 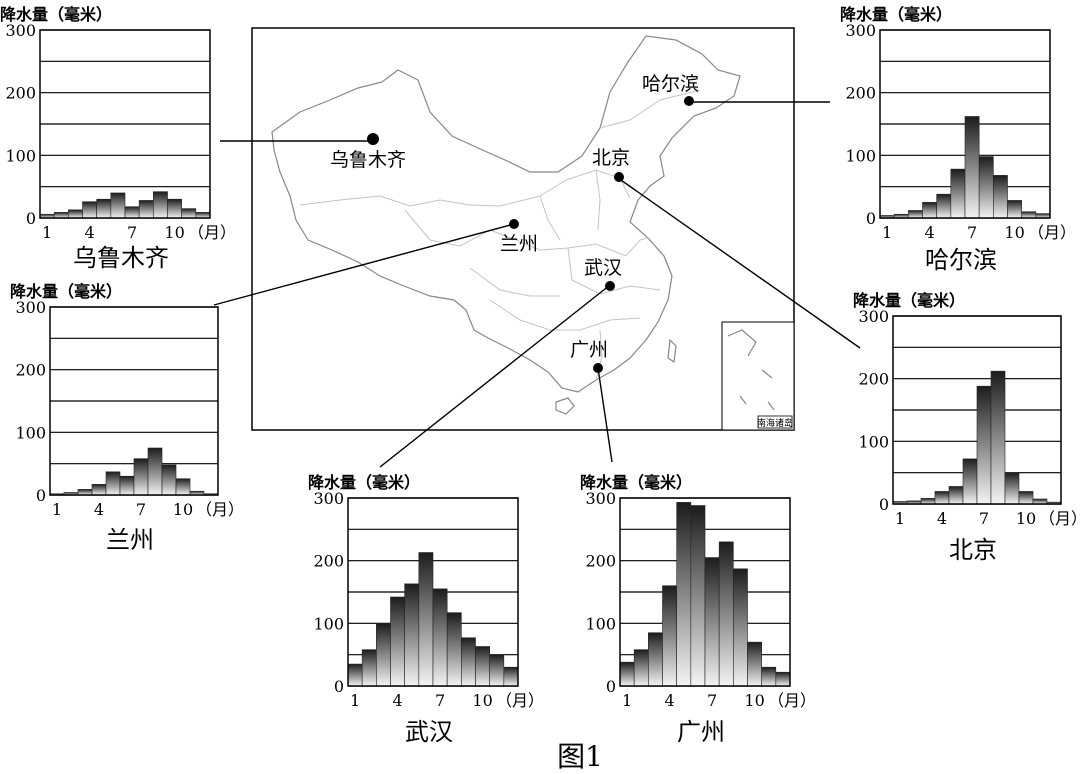 I want to click on city-dot-lanzhou, so click(x=514, y=224).